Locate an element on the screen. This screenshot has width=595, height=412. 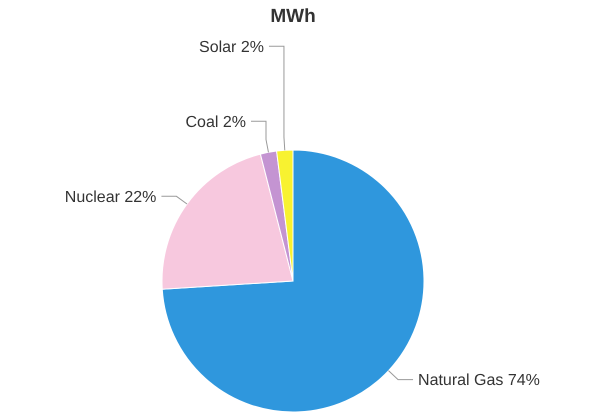
slice-label: Coal 2% is located at coordinates (216, 122).